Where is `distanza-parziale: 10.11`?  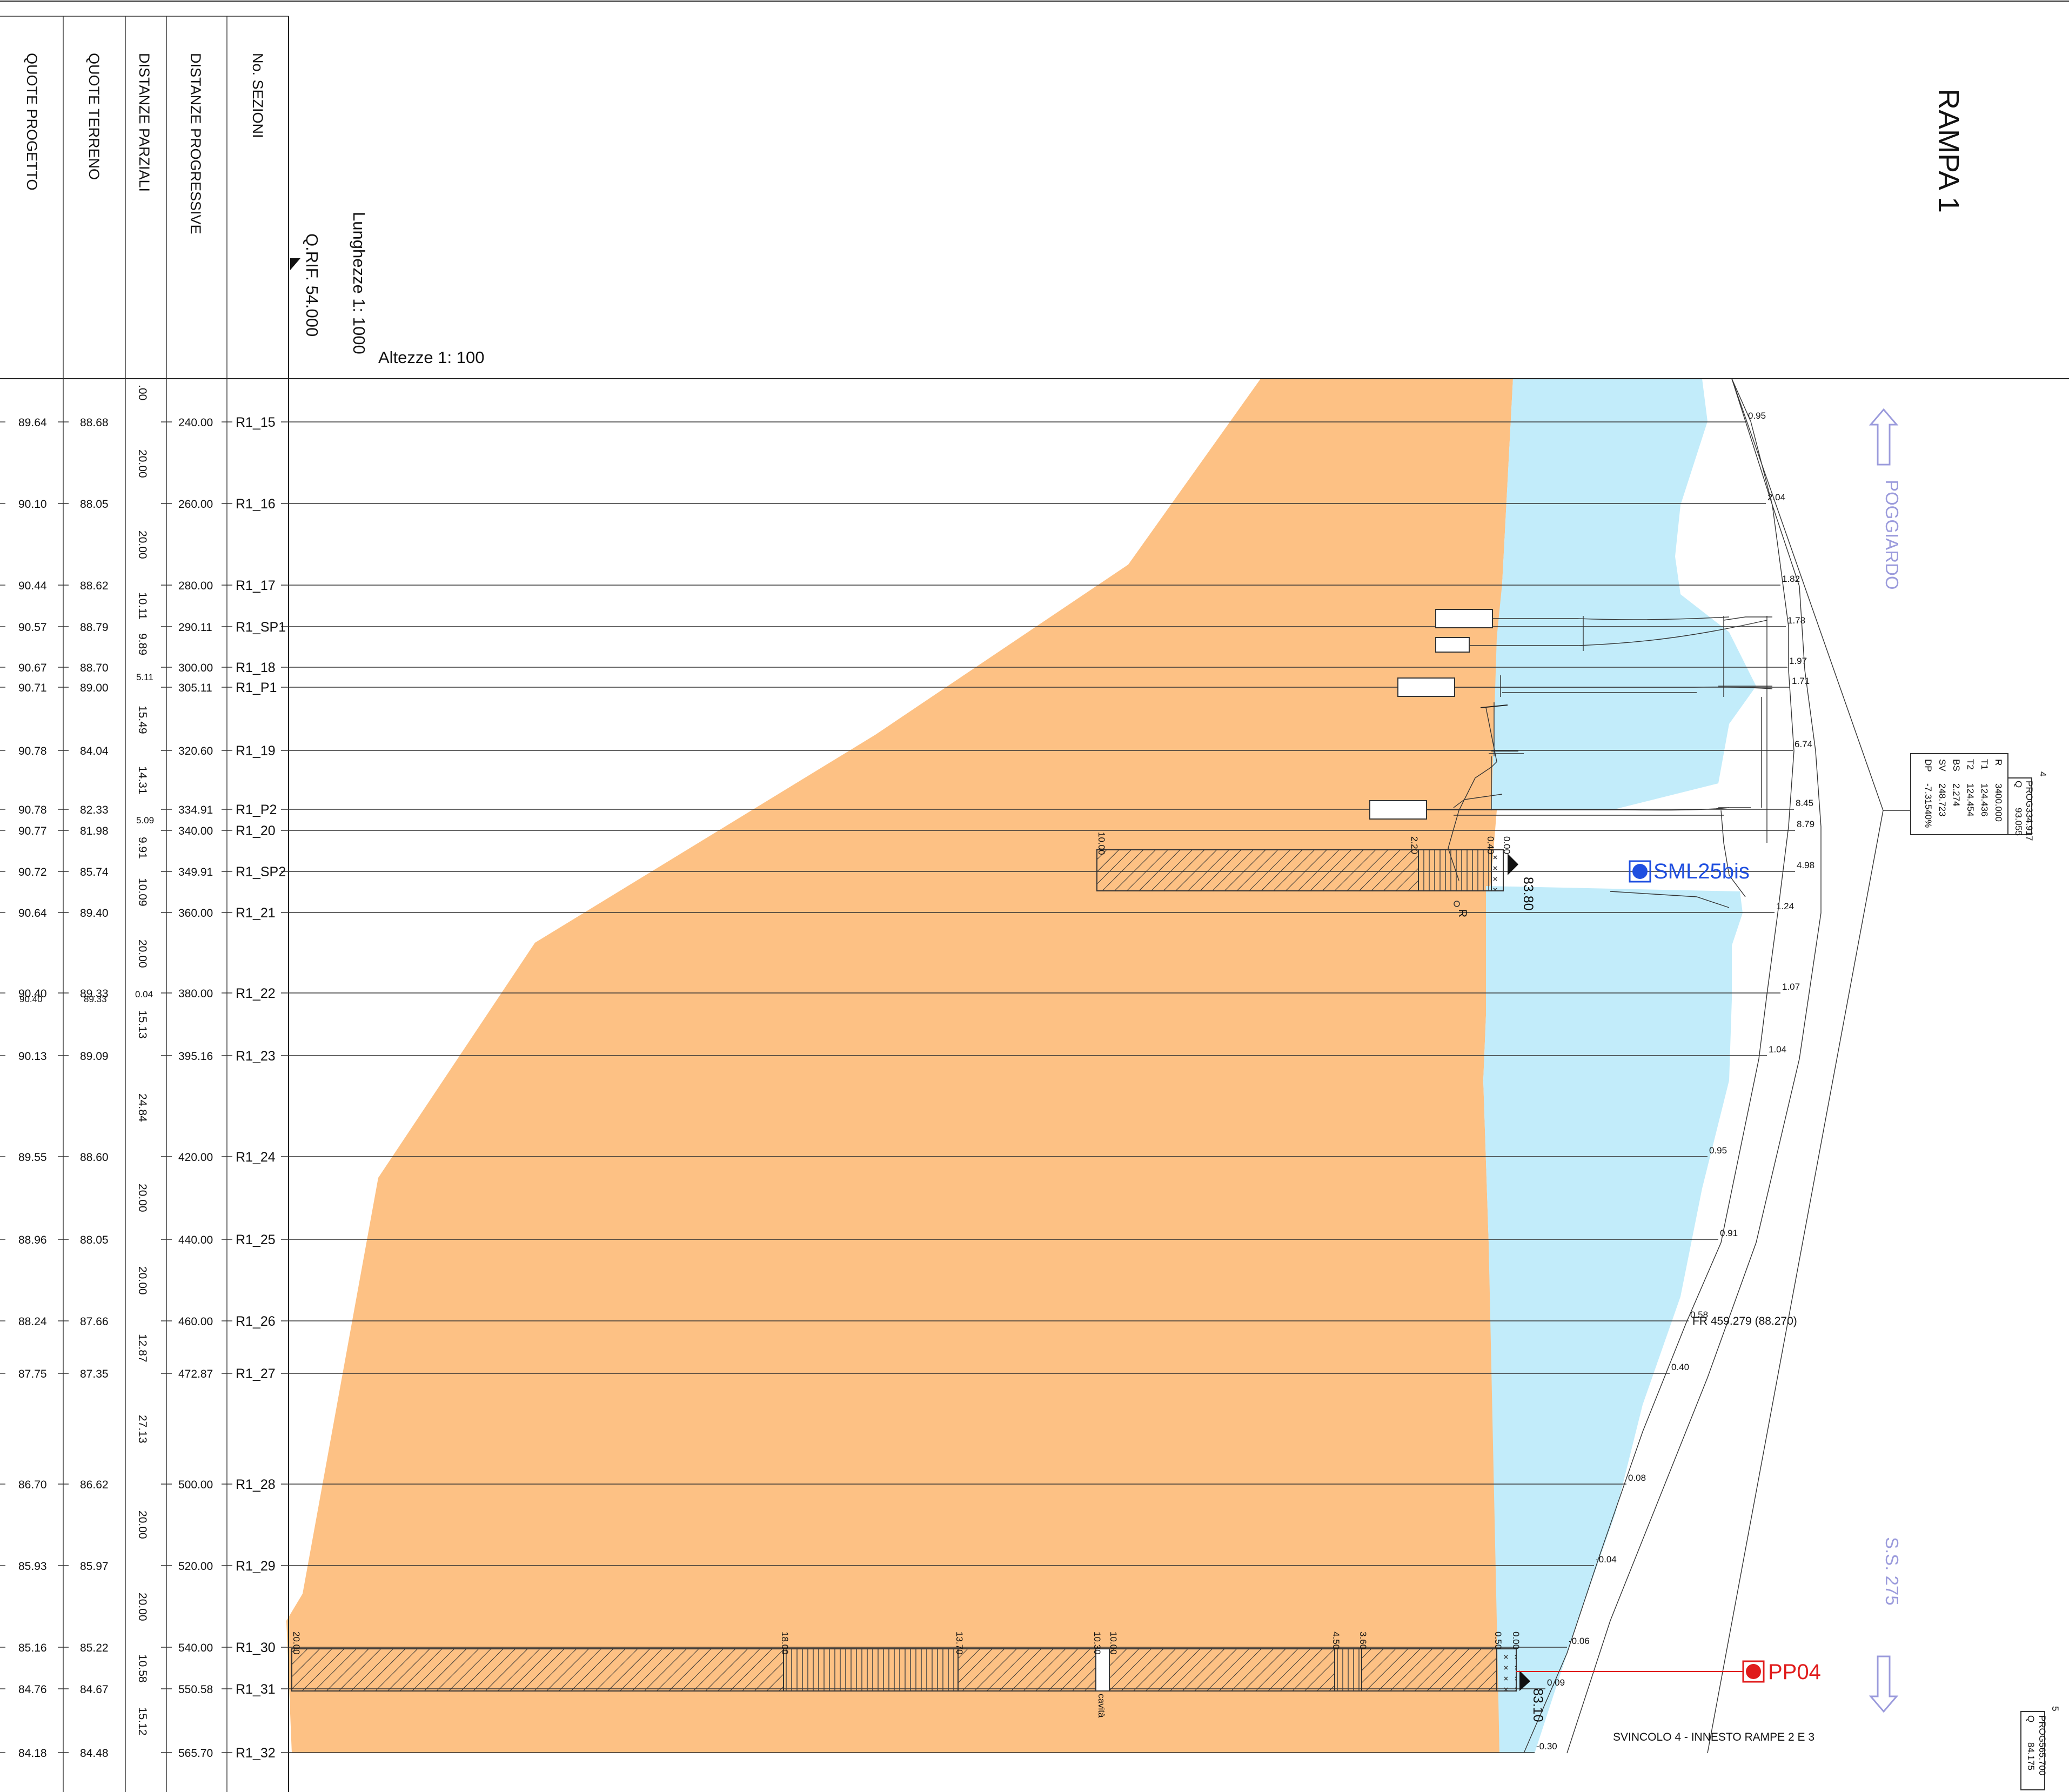 distanza-parziale: 10.11 is located at coordinates (142, 606).